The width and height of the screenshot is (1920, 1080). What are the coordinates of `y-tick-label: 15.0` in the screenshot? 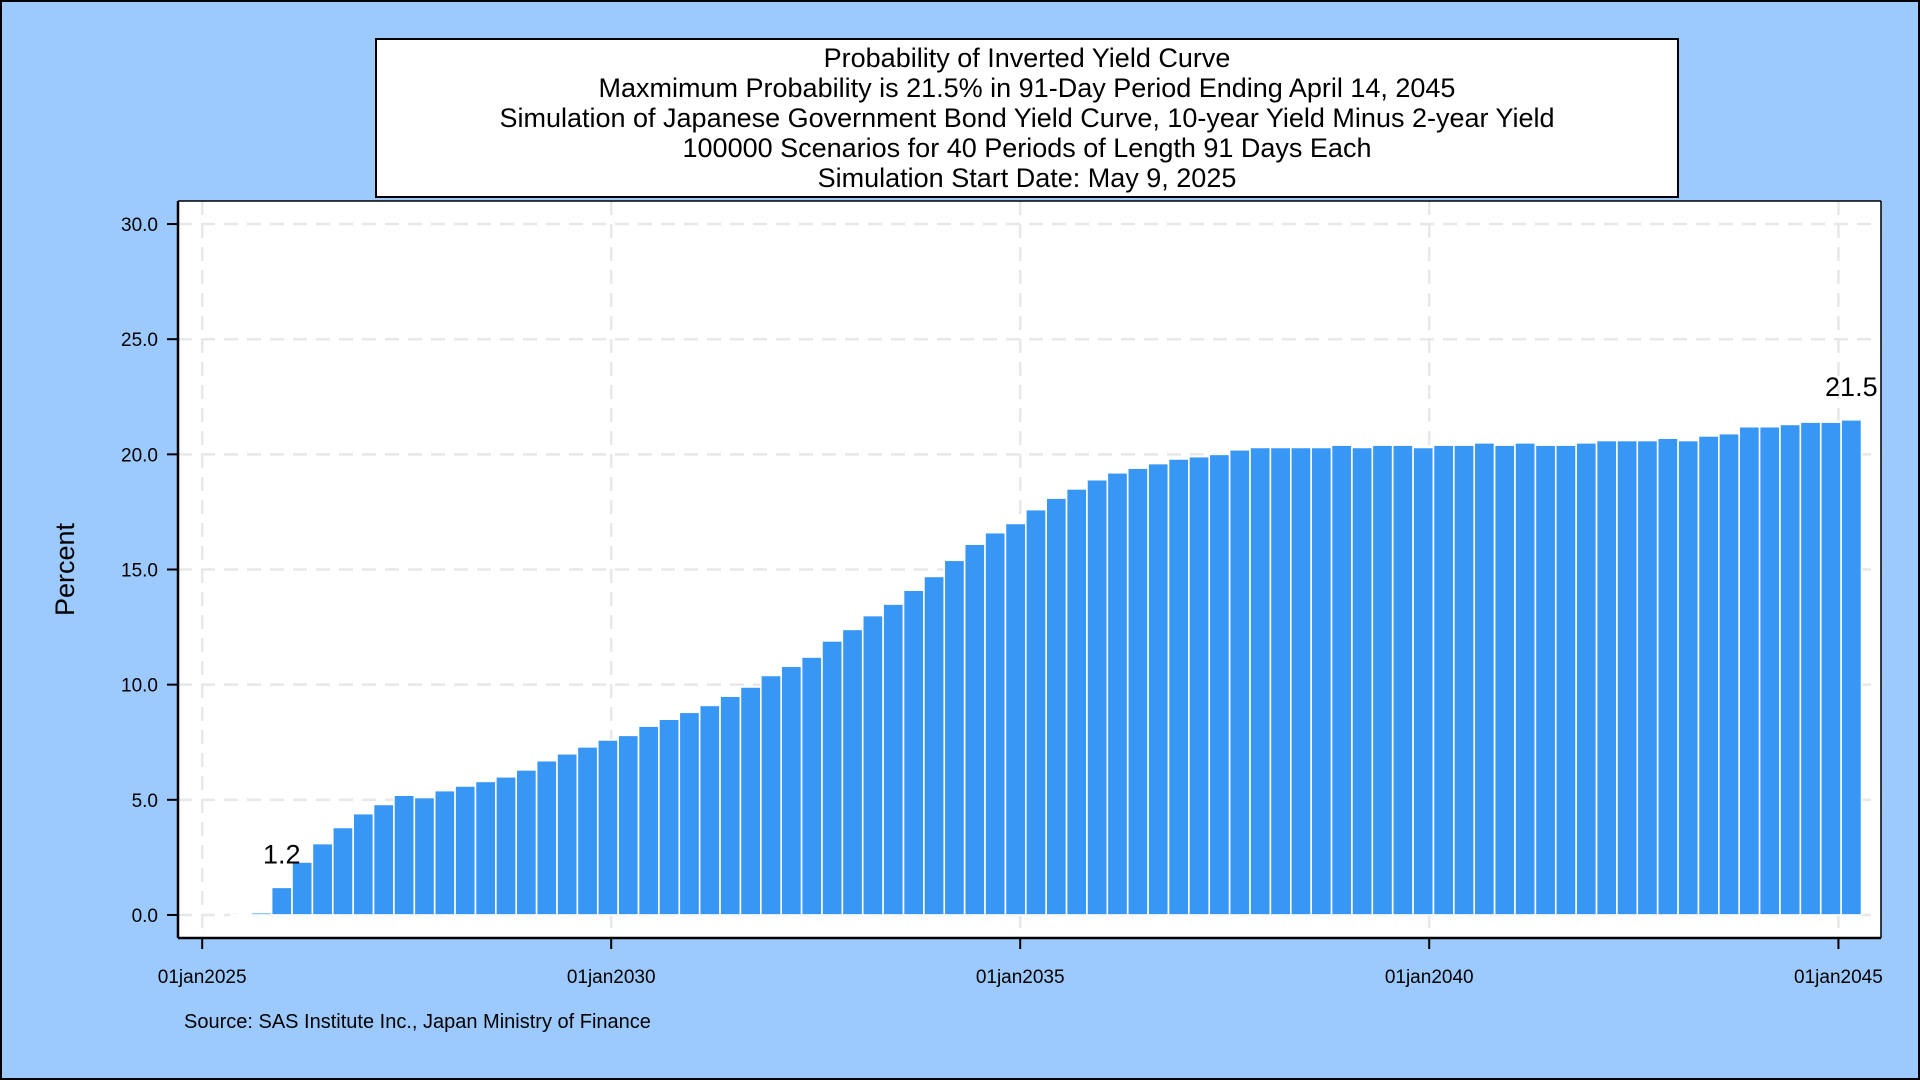 It's located at (139, 571).